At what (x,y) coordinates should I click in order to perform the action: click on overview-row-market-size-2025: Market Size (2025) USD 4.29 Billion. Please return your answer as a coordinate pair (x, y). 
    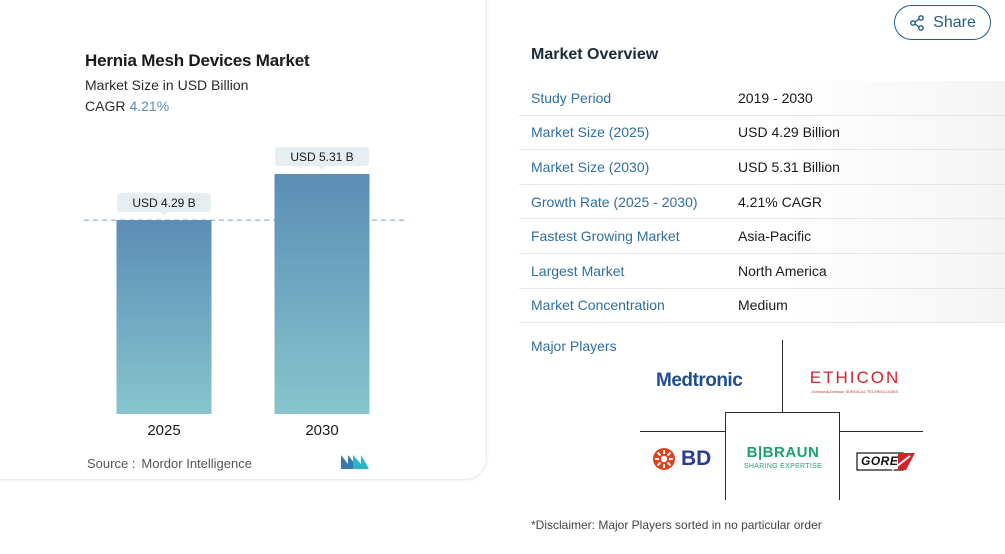
    Looking at the image, I should click on (762, 133).